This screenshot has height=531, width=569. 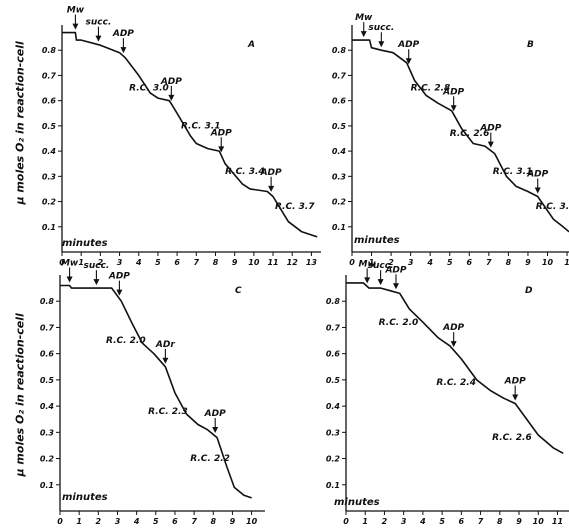 I want to click on rc-ratio-label: R.C. 2.4, so click(x=456, y=383).